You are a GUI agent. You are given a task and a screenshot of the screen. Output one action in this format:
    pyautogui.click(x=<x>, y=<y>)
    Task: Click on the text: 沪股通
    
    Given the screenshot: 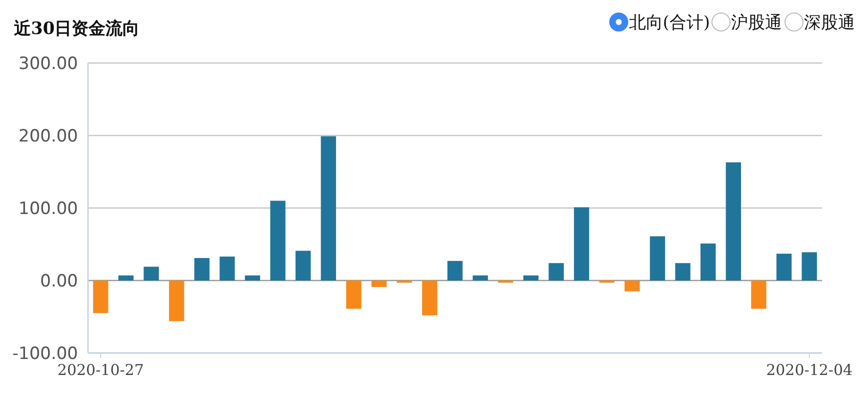 What is the action you would take?
    pyautogui.click(x=756, y=23)
    